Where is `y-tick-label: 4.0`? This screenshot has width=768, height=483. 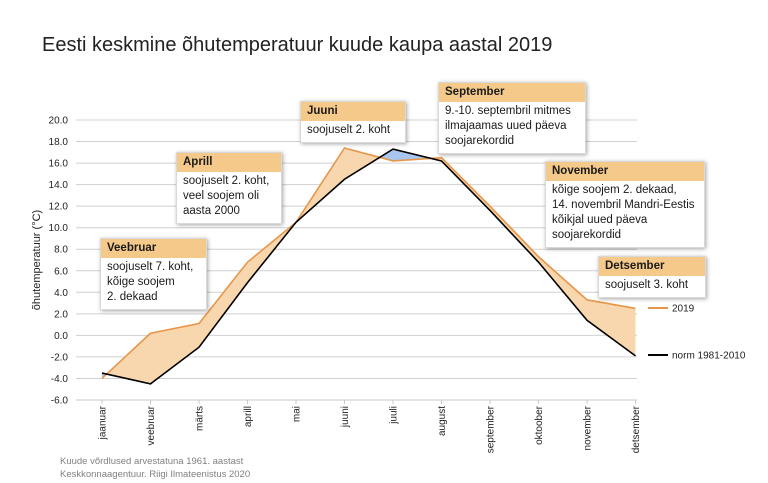 y-tick-label: 4.0 is located at coordinates (61, 293).